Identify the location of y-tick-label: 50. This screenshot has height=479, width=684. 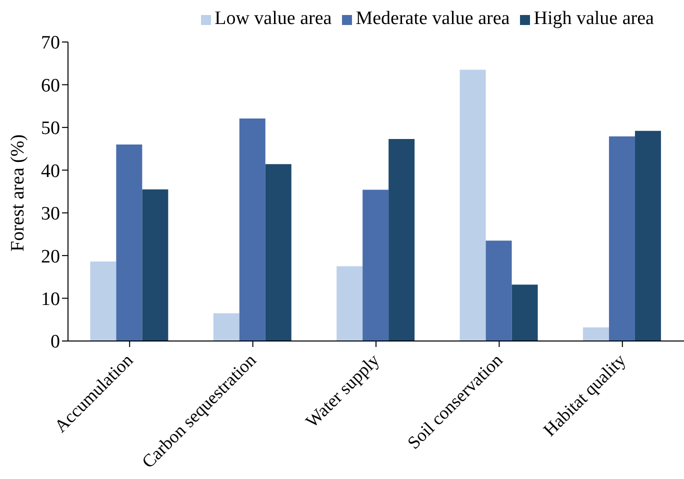
(50, 129).